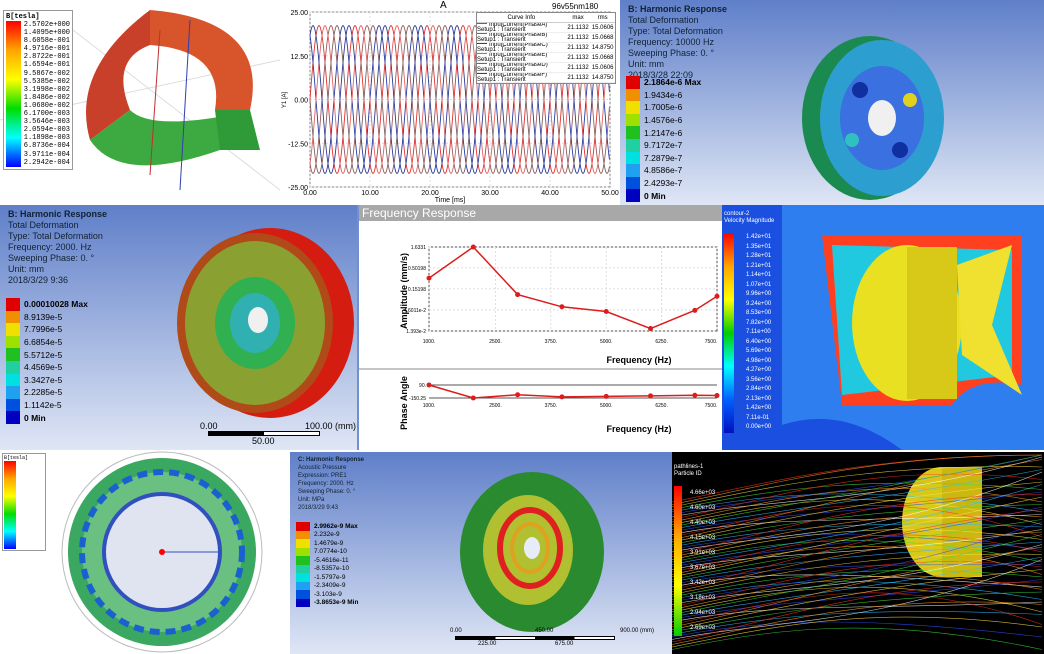 The height and width of the screenshot is (654, 1044). I want to click on legend-row: 7.7996e-5, so click(47, 329).